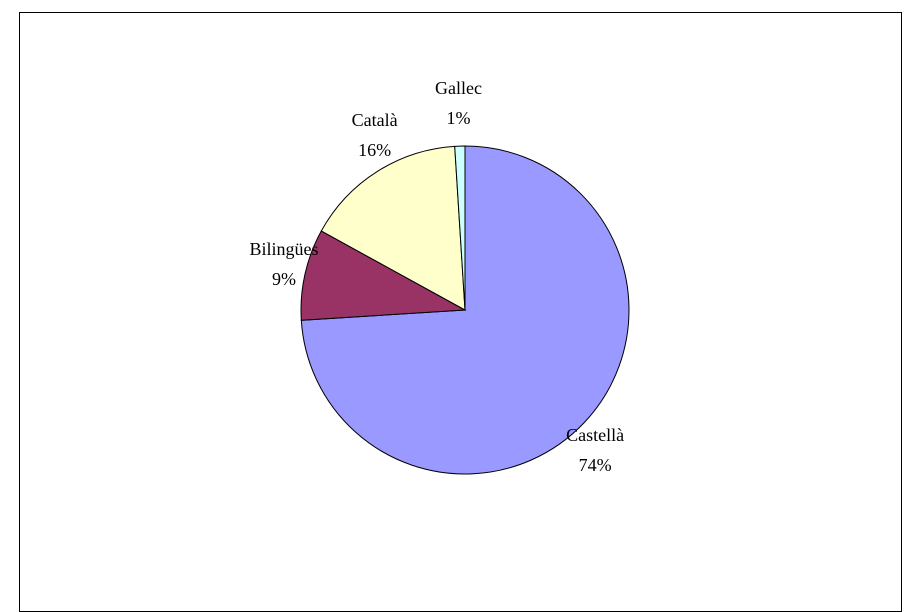 This screenshot has height=612, width=913. I want to click on pie-label-0: Castellà 74%, so click(595, 450).